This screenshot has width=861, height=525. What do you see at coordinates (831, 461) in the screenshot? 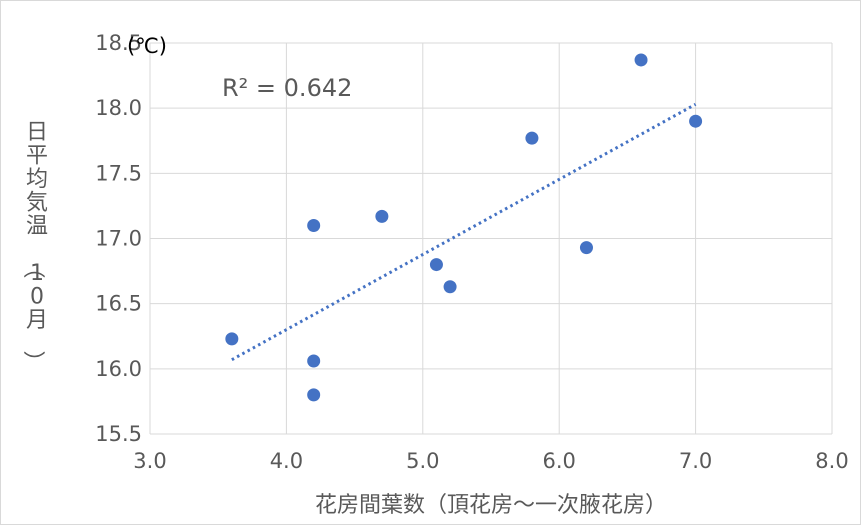
I see `x-tick-label-5: 8.0` at bounding box center [831, 461].